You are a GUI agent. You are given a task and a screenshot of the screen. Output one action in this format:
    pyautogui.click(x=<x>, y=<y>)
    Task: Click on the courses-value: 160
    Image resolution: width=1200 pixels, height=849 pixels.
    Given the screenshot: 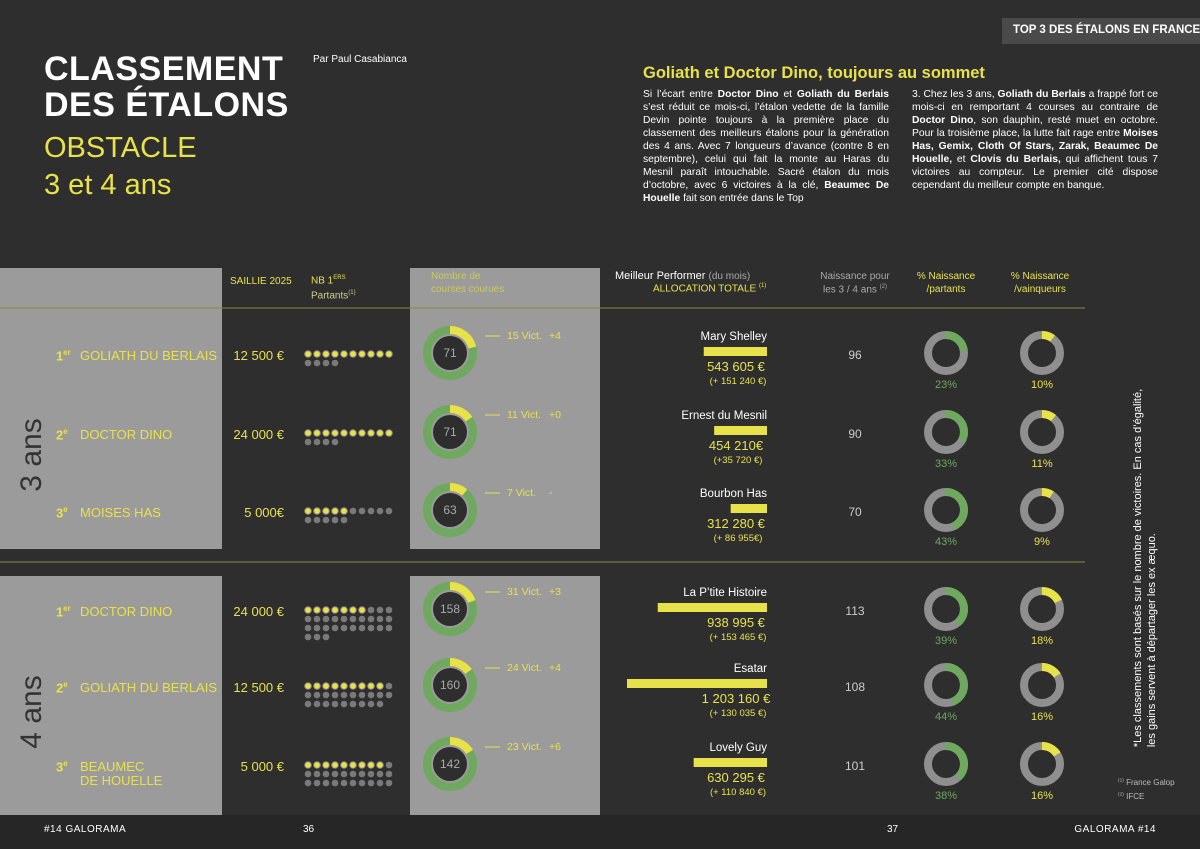 What is the action you would take?
    pyautogui.click(x=450, y=685)
    